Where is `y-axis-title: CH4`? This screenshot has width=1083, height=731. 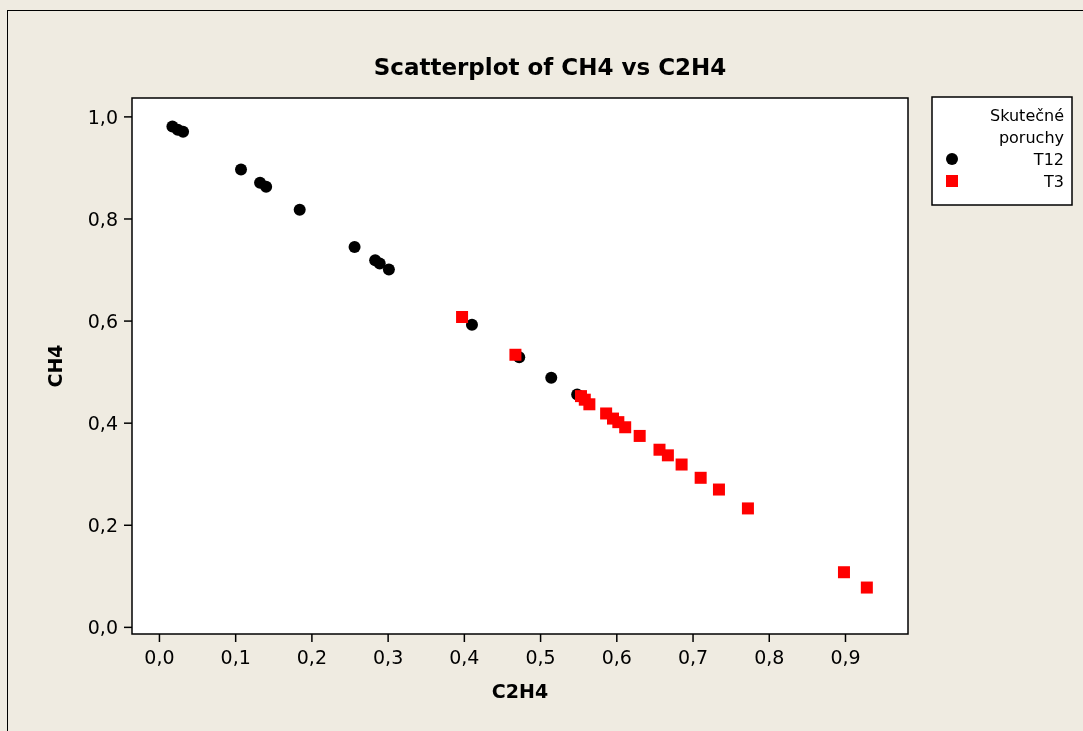 y-axis-title: CH4 is located at coordinates (55, 366).